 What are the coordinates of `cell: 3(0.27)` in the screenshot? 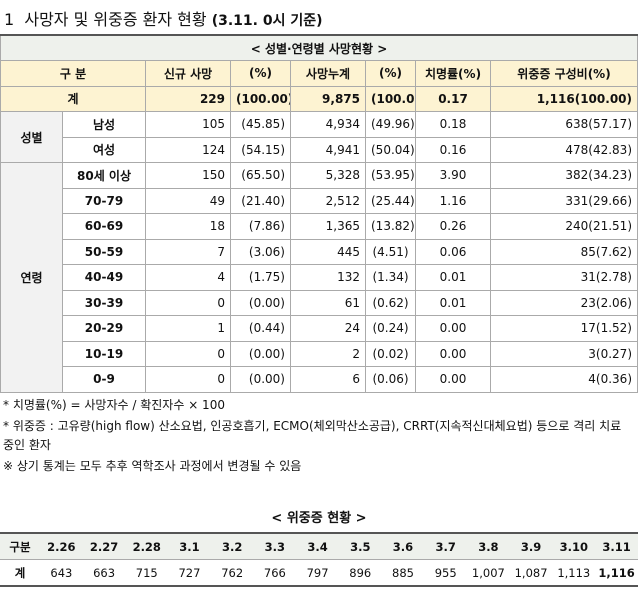 It's located at (564, 353).